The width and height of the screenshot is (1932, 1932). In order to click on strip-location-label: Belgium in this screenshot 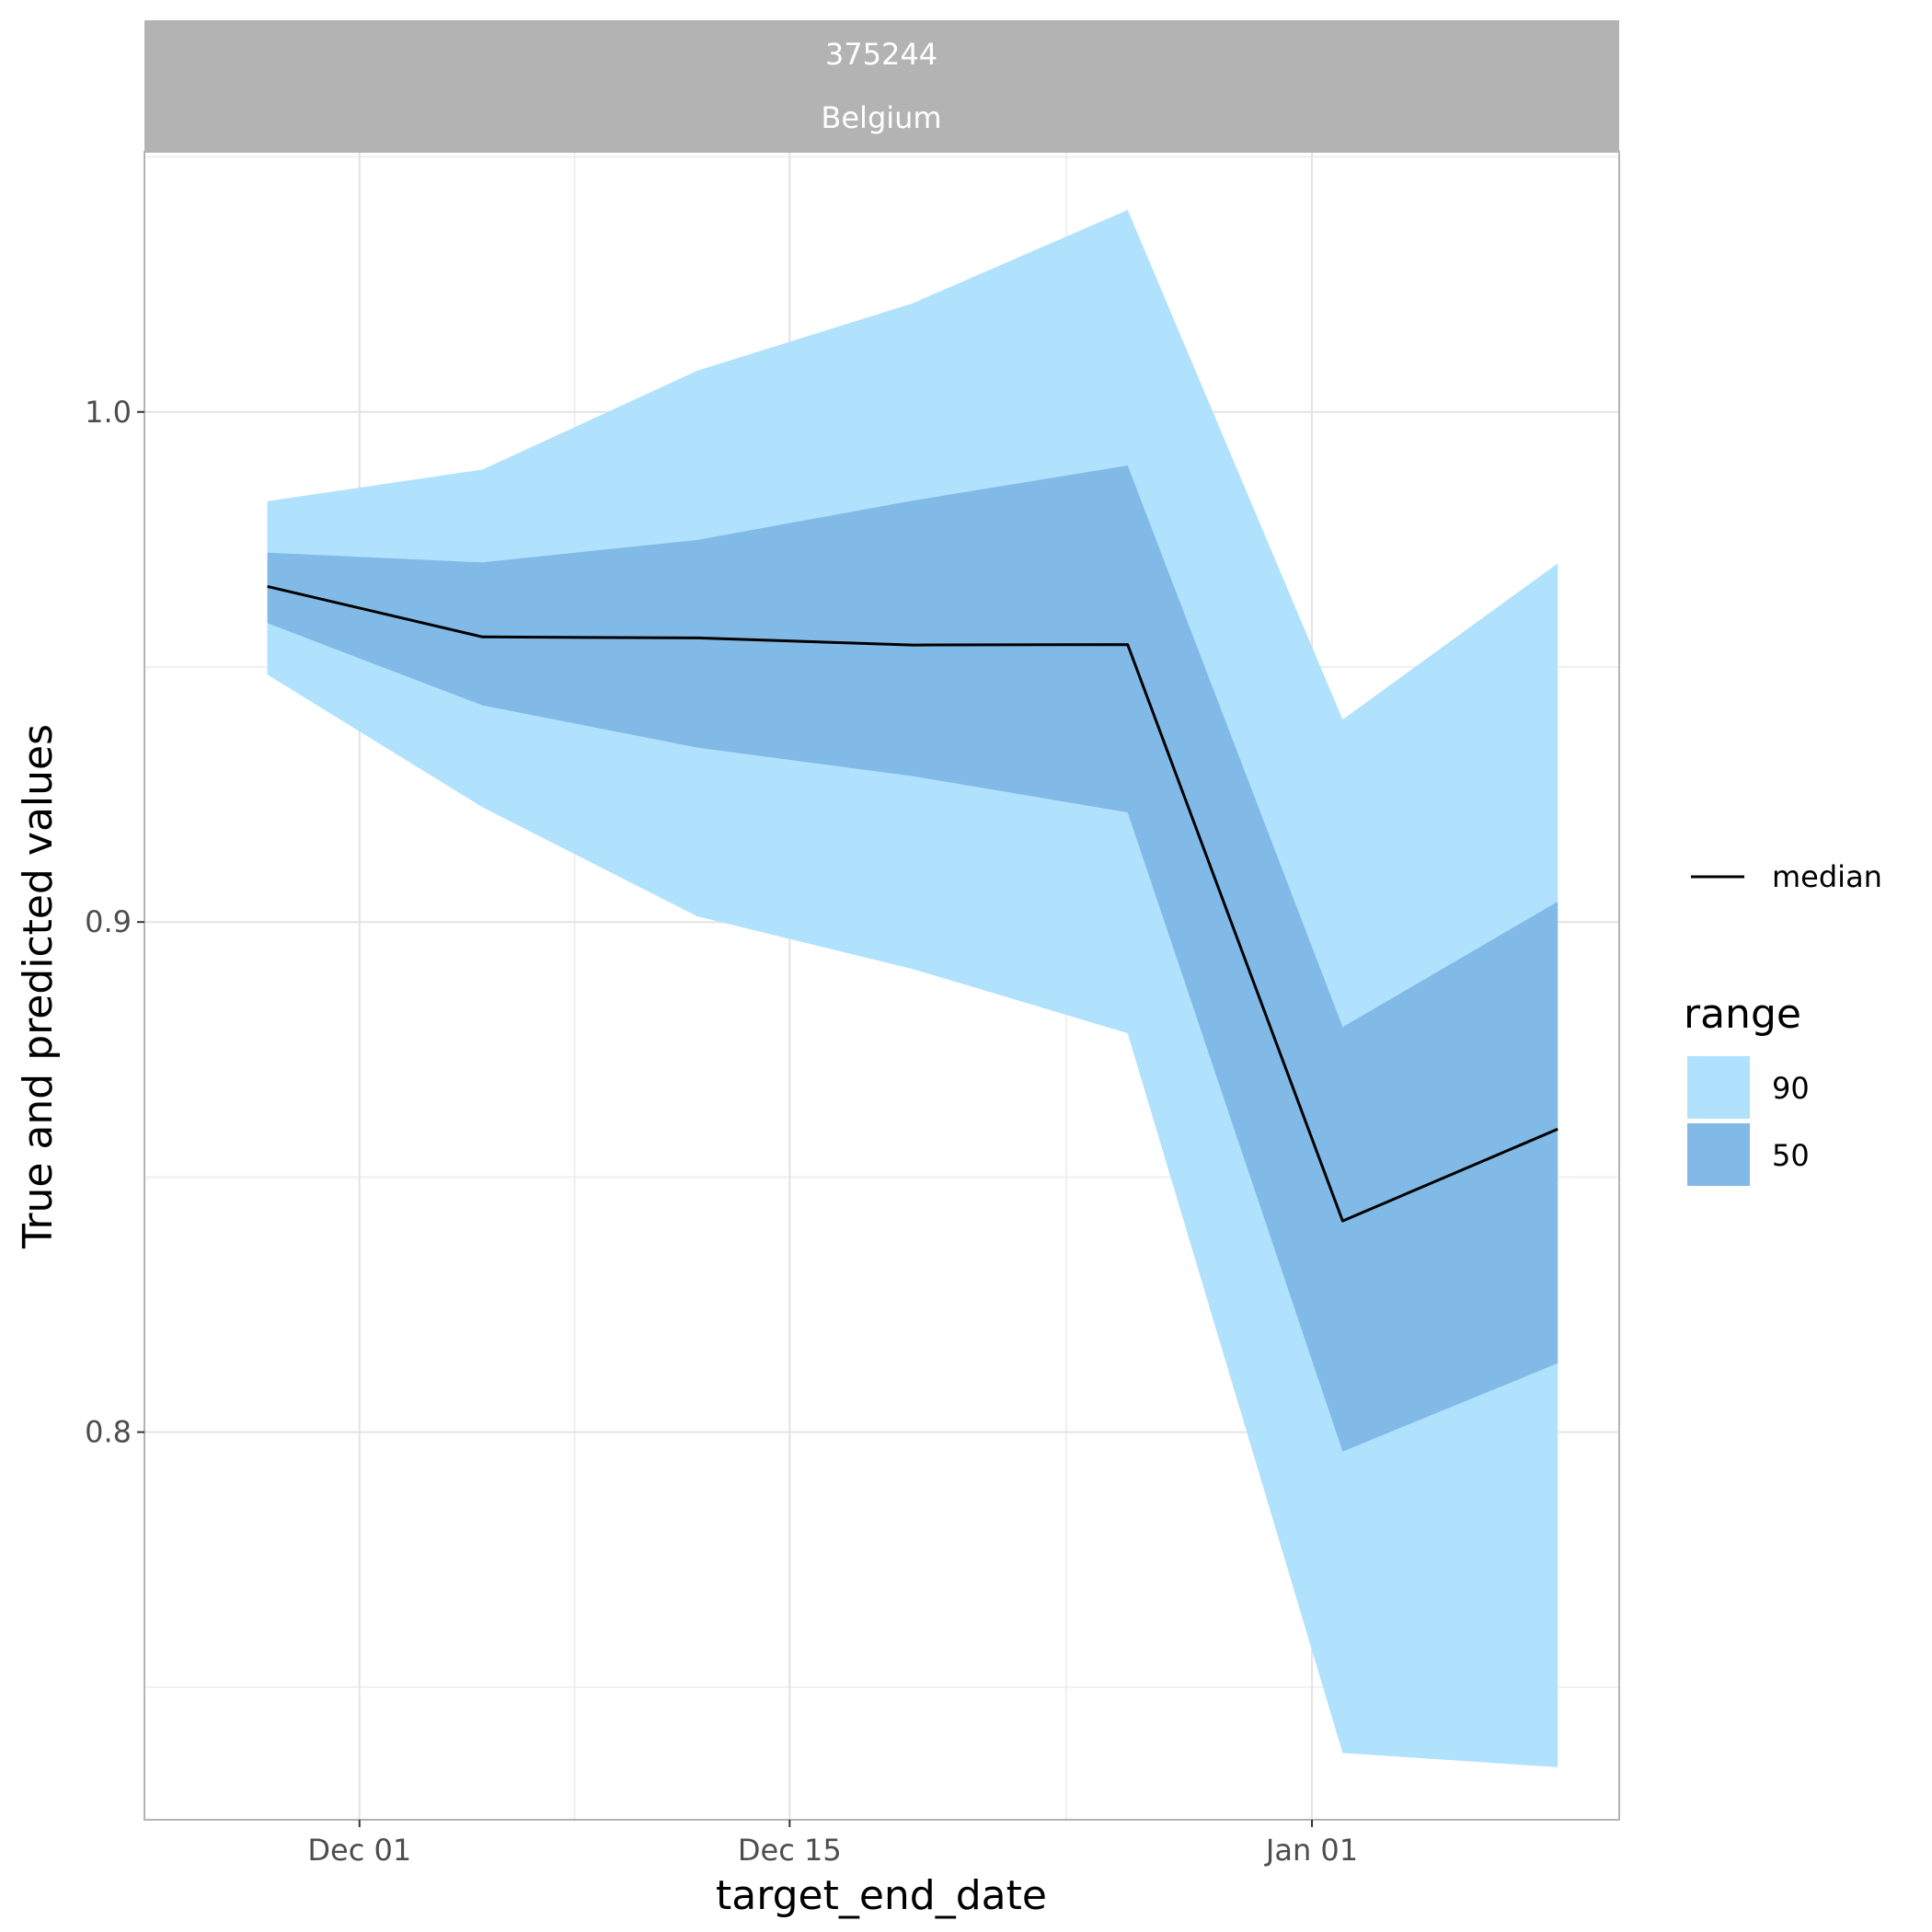, I will do `click(881, 117)`.